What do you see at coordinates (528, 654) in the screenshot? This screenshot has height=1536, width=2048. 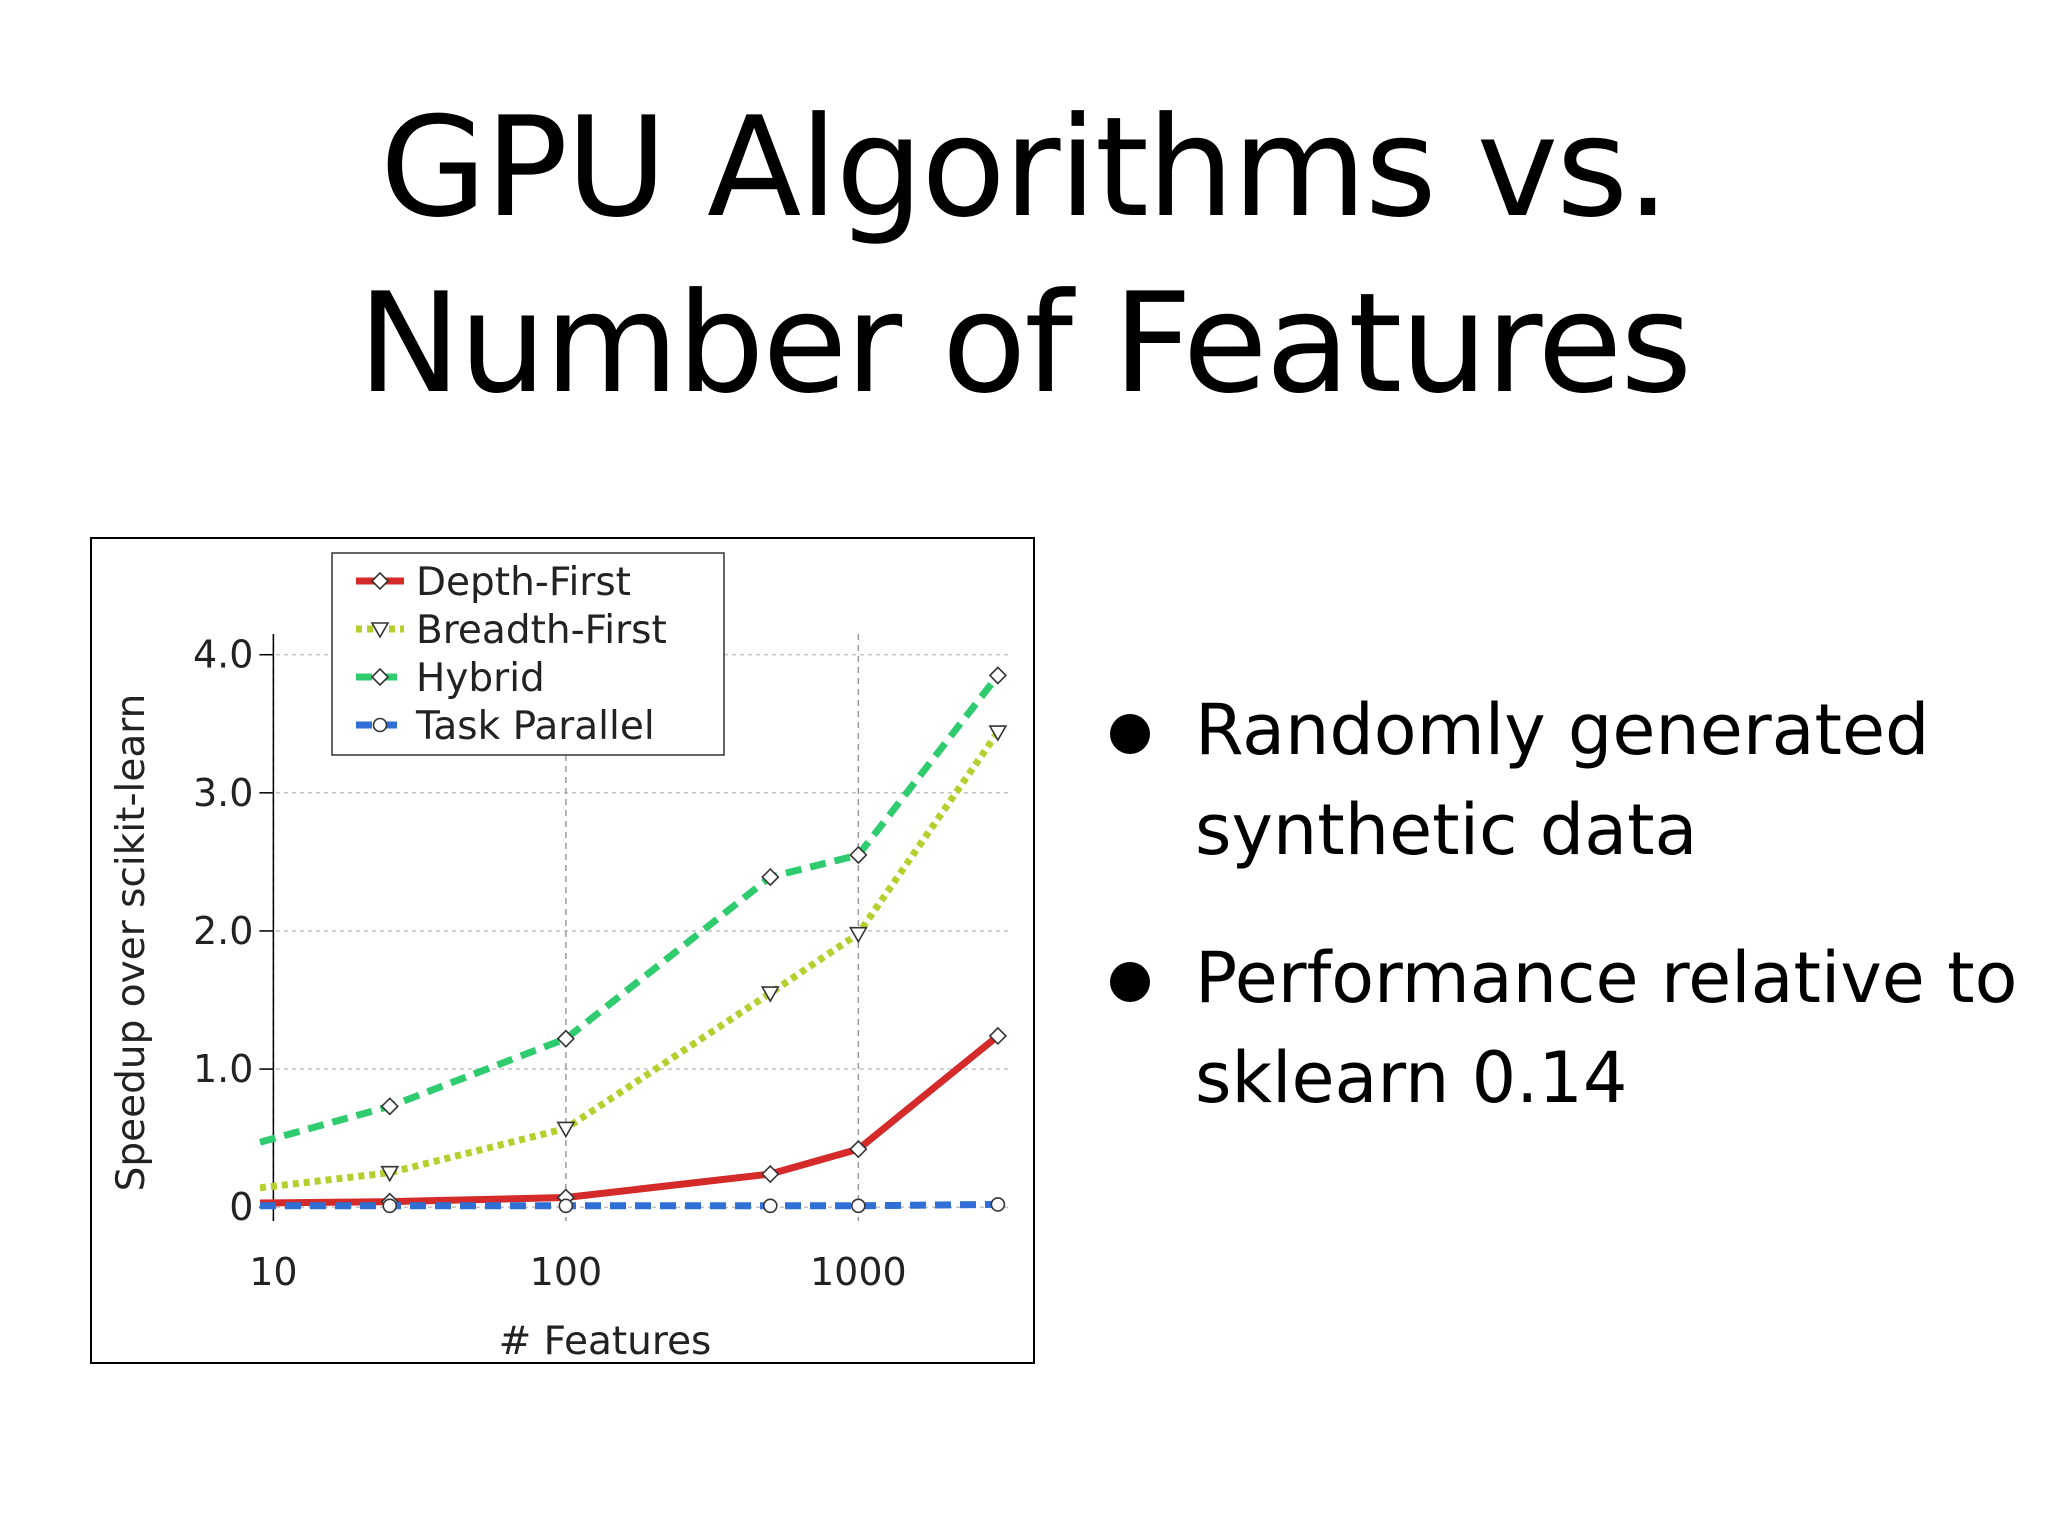 I see `legend-box` at bounding box center [528, 654].